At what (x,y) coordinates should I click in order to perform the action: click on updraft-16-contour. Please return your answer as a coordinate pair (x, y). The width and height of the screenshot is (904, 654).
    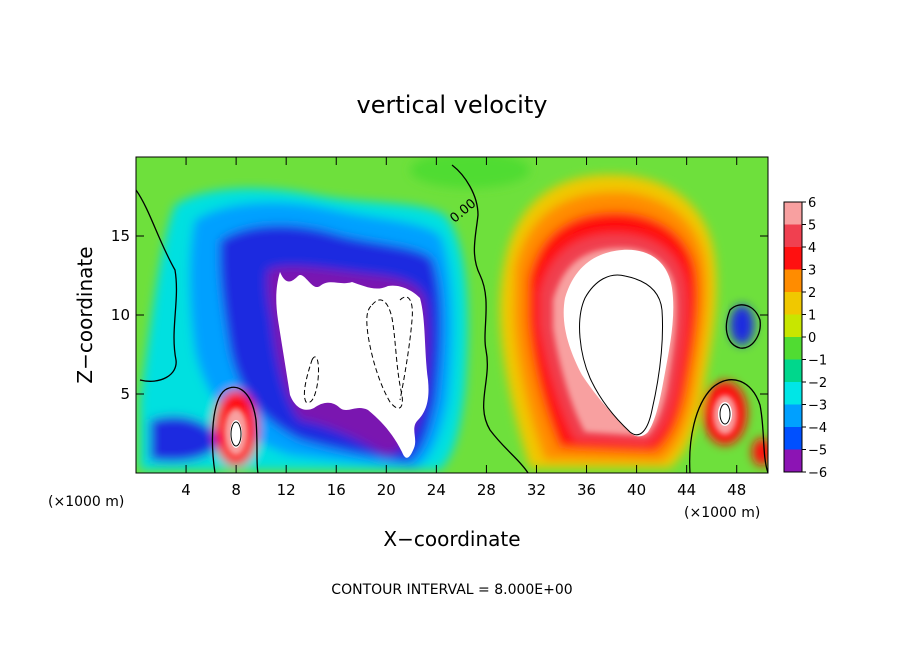
    Looking at the image, I should click on (621, 355).